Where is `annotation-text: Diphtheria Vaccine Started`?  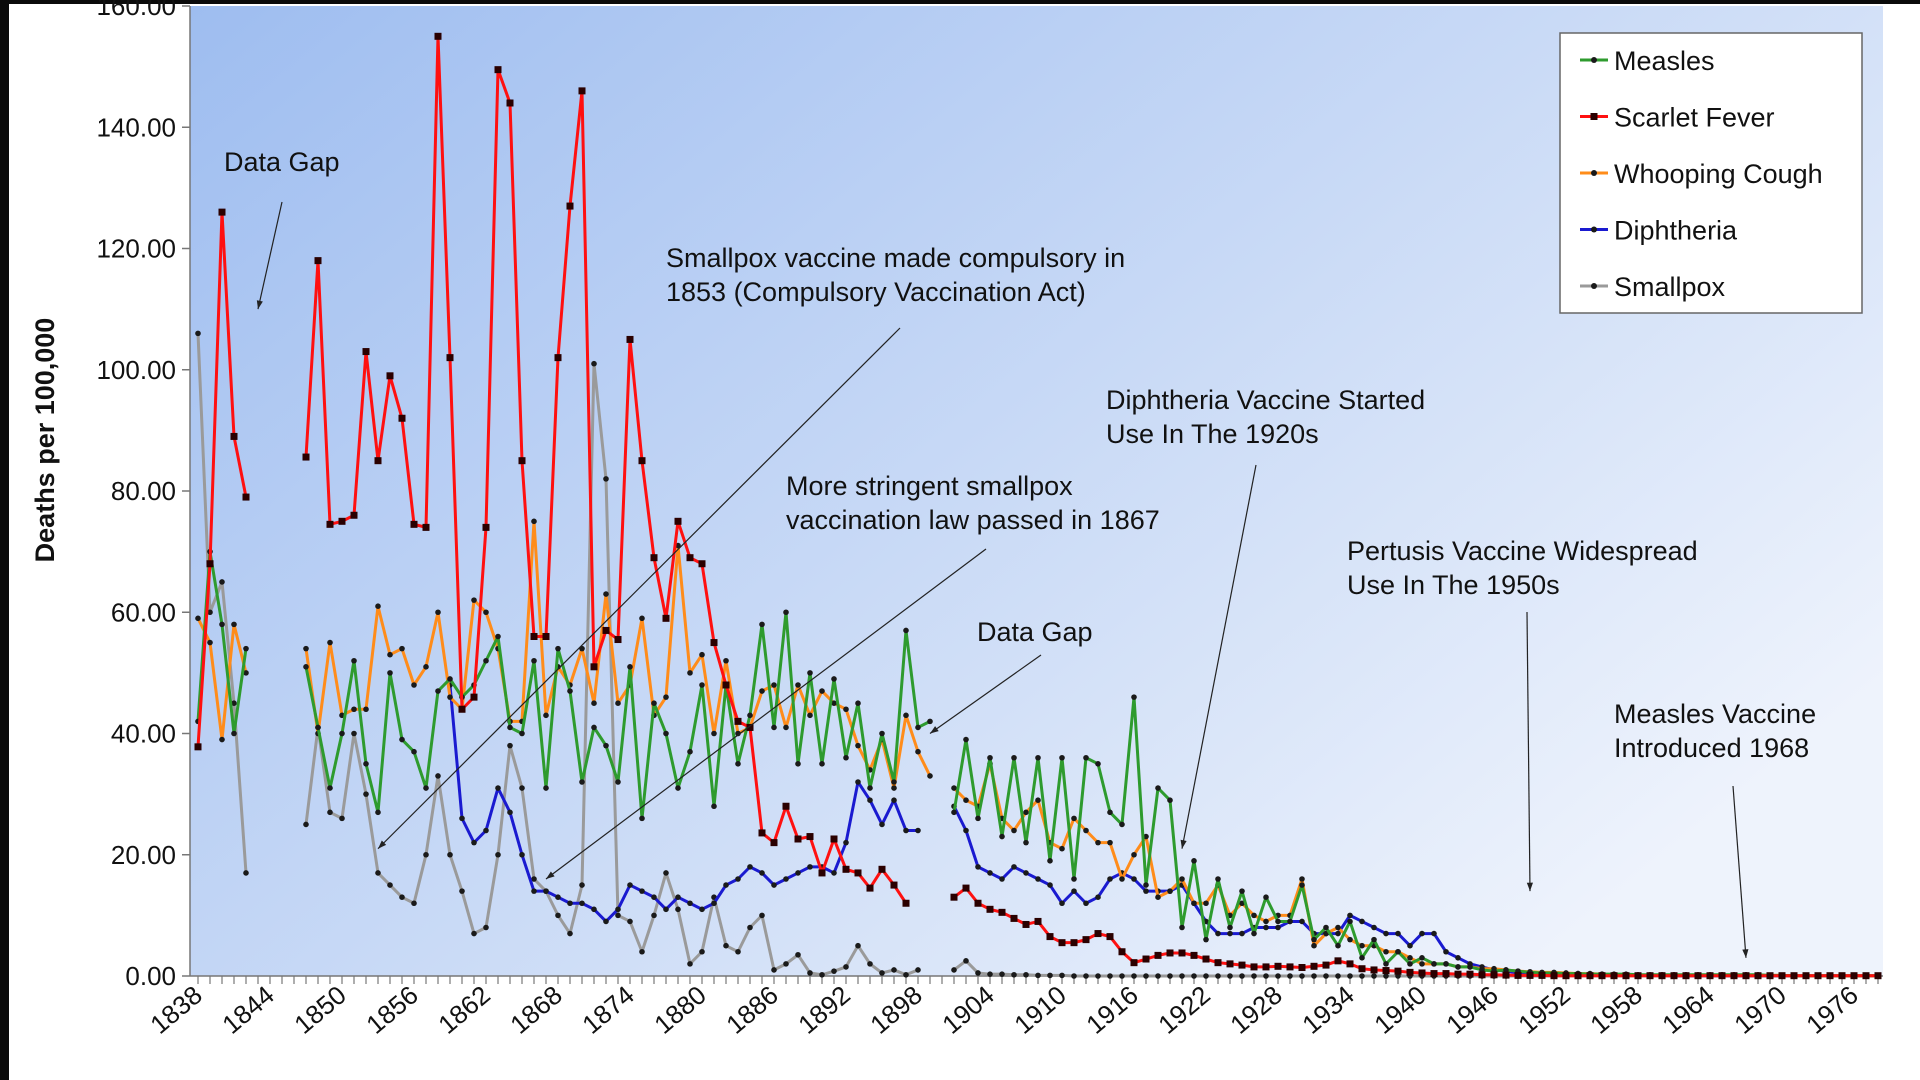
annotation-text: Diphtheria Vaccine Started is located at coordinates (1265, 400).